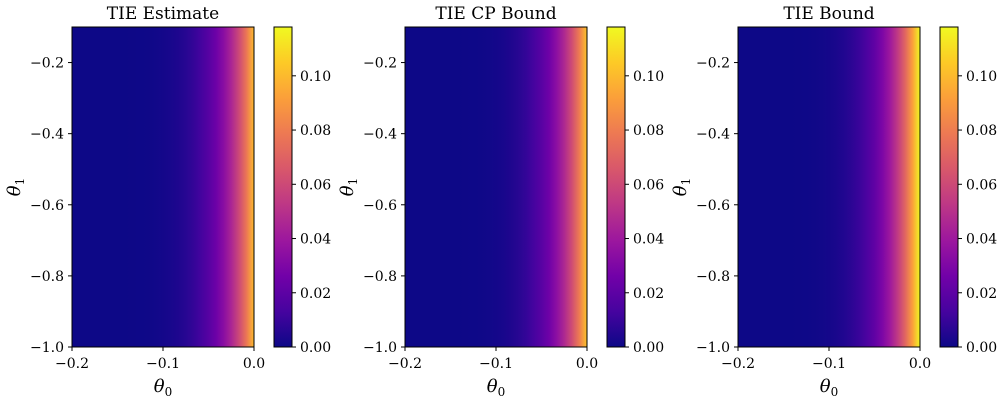 This screenshot has width=1000, height=400. I want to click on panel-title: TIE Estimate, so click(163, 14).